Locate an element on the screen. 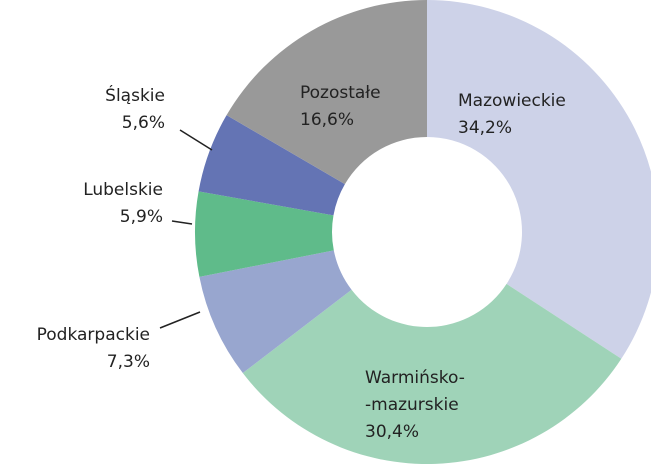 The image size is (651, 464). slice-label: Warmińsko- -mazurskie is located at coordinates (415, 391).